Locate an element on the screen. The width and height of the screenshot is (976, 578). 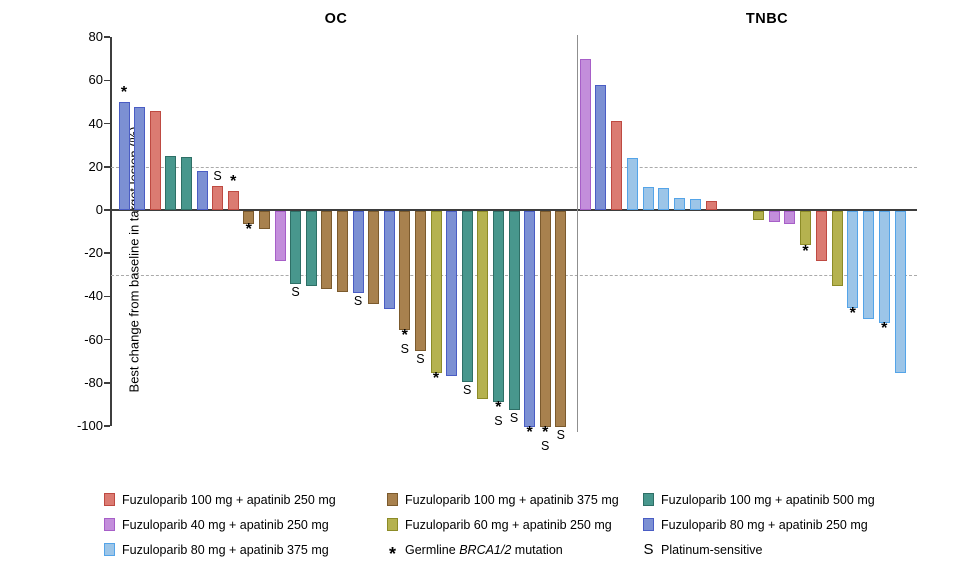
legend-item: Fuzuloparib 100 mg + apatinib 250 mg is located at coordinates (245, 500).